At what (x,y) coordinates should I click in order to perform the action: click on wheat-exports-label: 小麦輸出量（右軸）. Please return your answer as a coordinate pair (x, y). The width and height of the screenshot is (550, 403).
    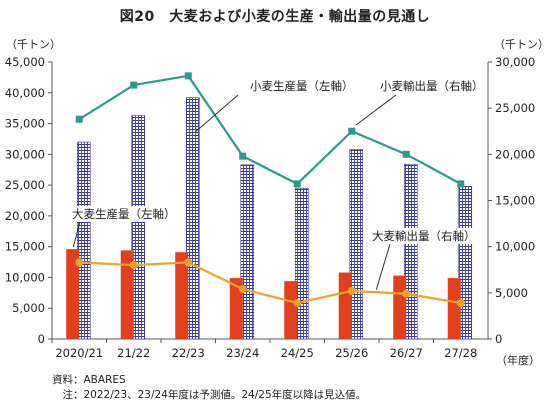
    Looking at the image, I should click on (432, 86).